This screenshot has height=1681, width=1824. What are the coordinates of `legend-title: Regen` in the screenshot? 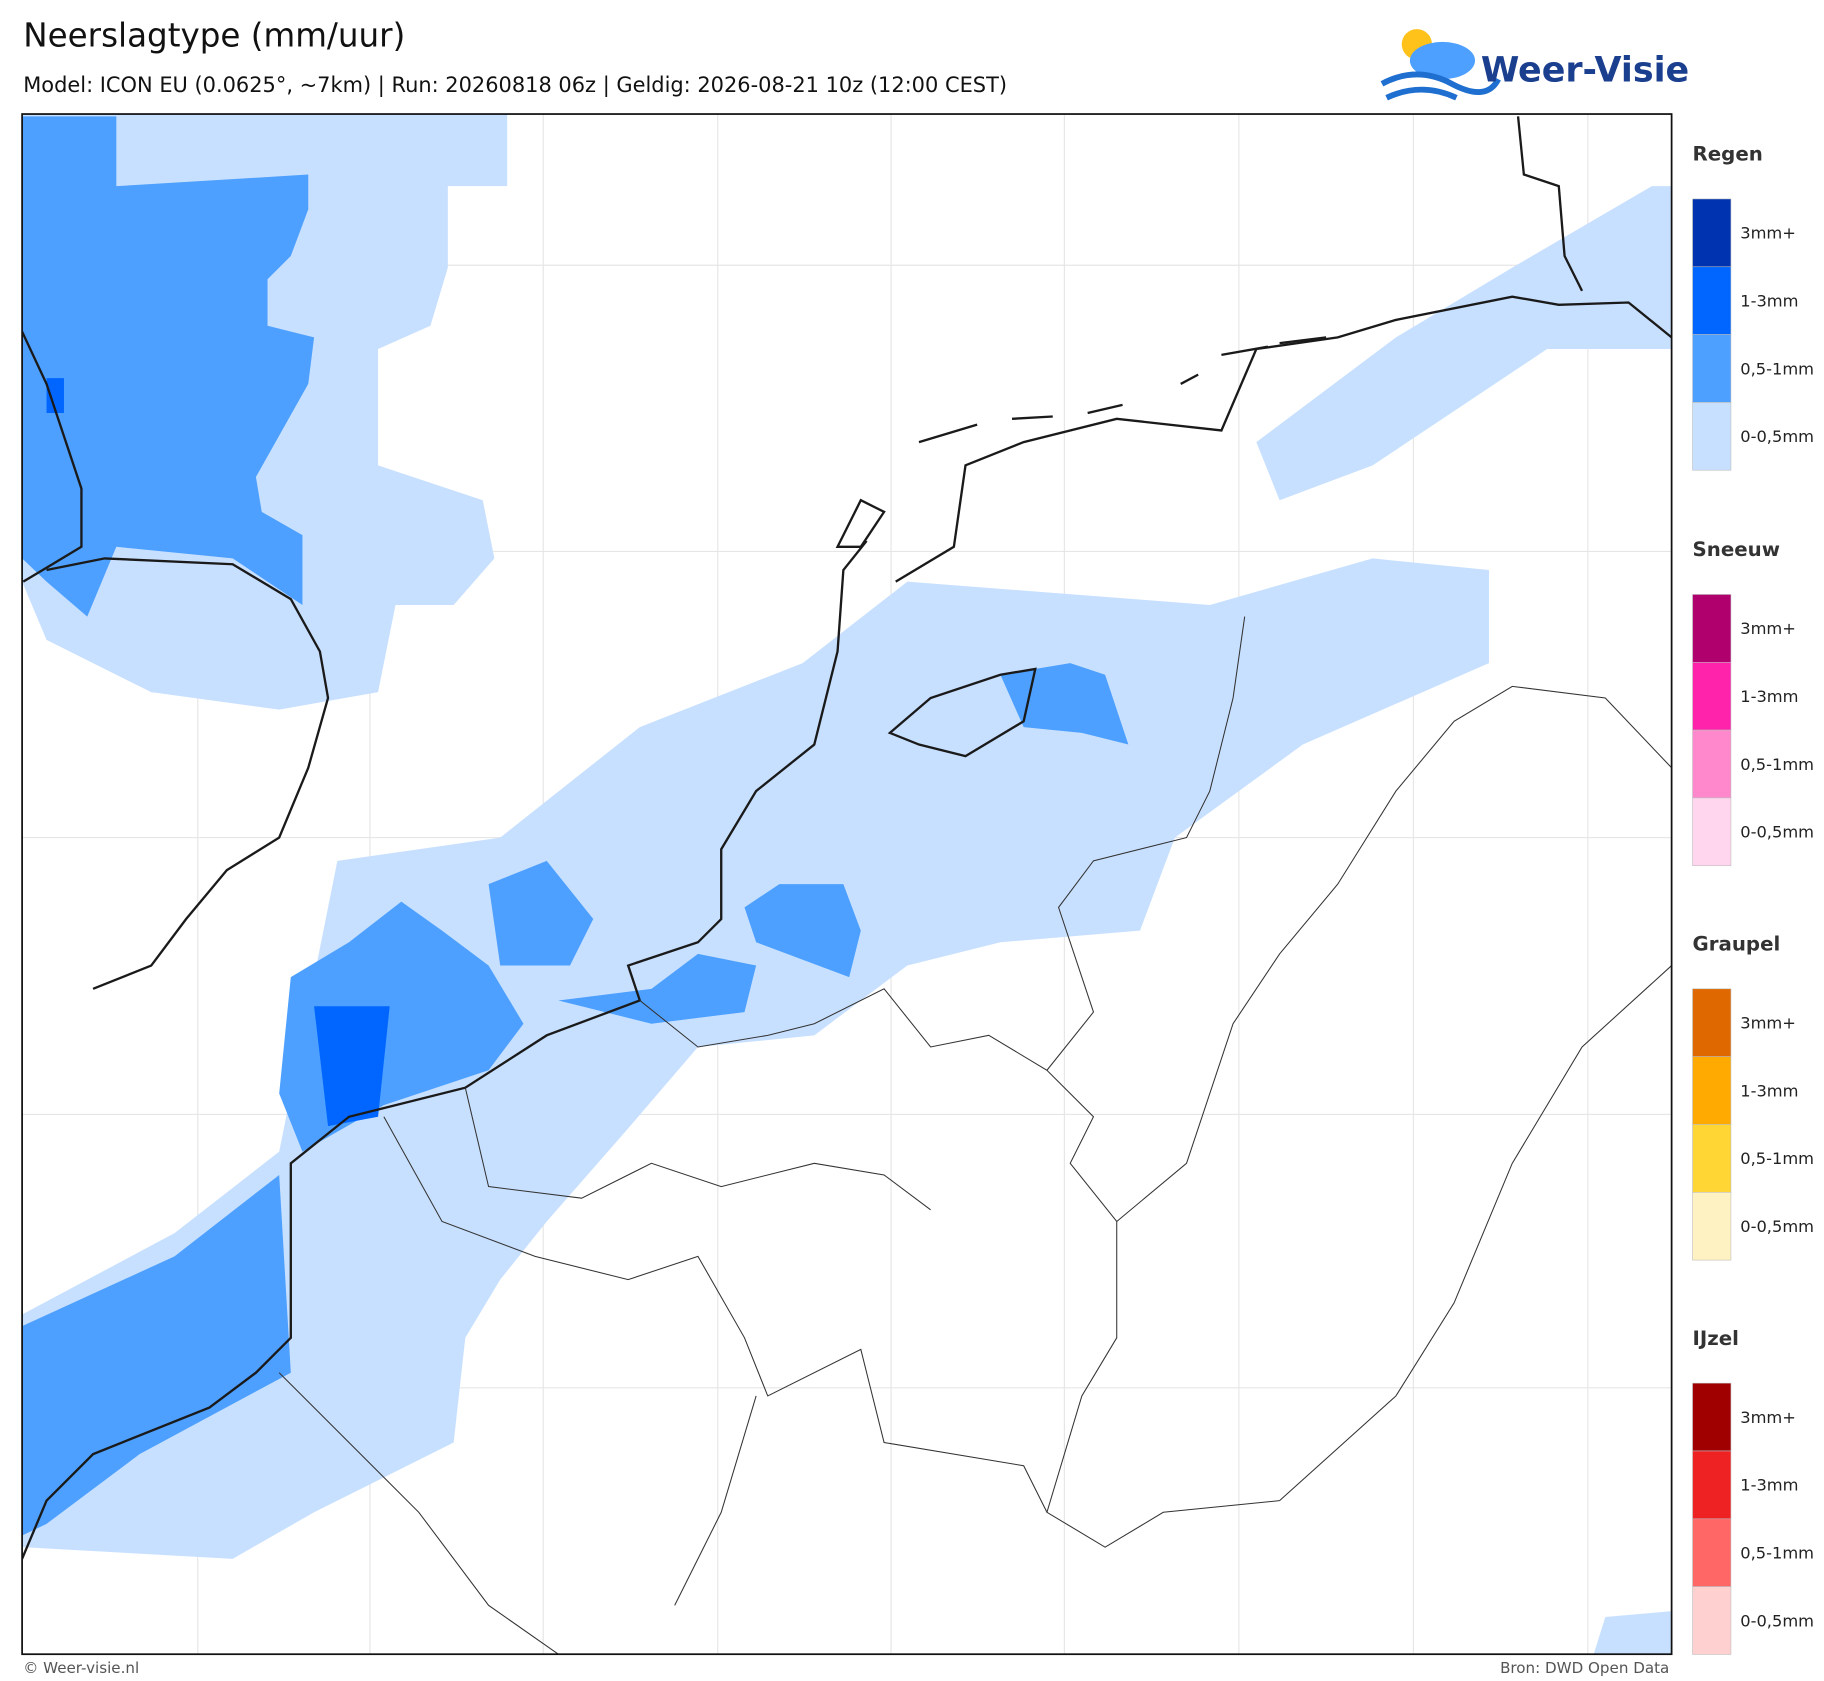 It's located at (1728, 154).